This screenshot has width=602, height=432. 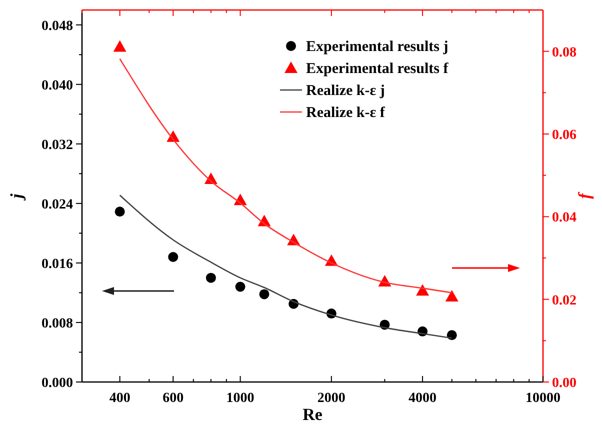 I want to click on y-tick-label: 0.008, so click(x=57, y=324).